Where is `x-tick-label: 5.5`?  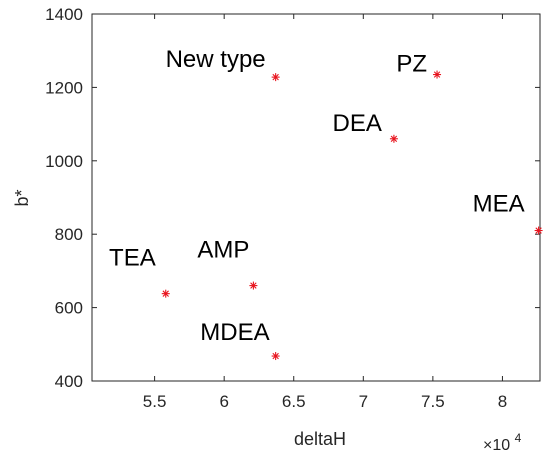
x-tick-label: 5.5 is located at coordinates (155, 401).